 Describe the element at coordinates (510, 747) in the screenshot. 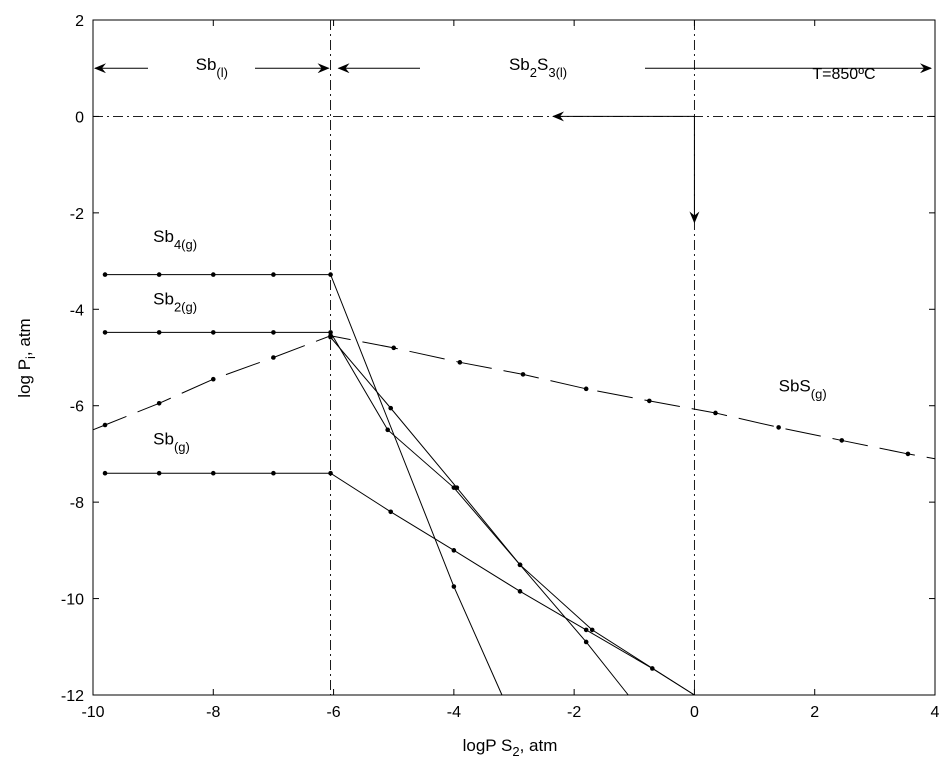

I see `x-axis-label: logP S2, atm` at that location.